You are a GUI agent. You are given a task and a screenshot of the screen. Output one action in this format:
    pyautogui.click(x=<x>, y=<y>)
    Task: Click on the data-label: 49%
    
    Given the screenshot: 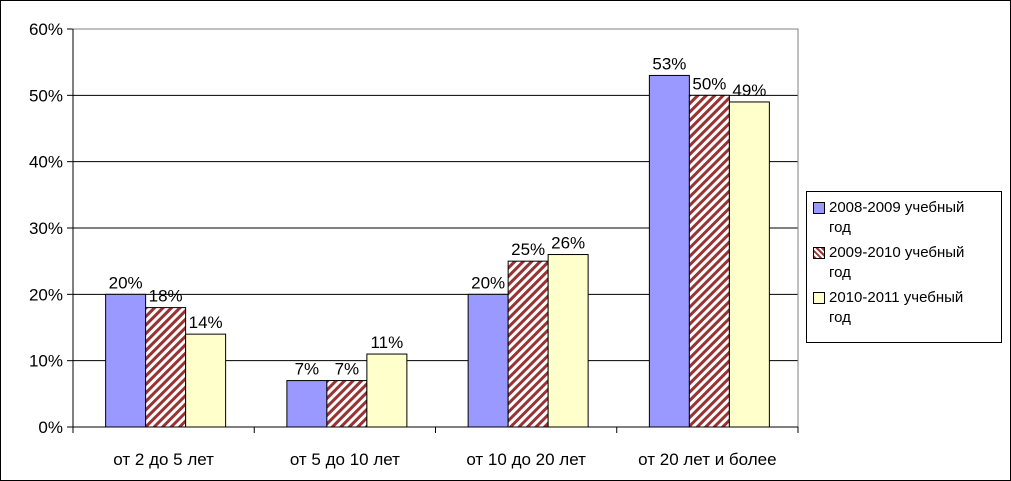 What is the action you would take?
    pyautogui.click(x=749, y=90)
    